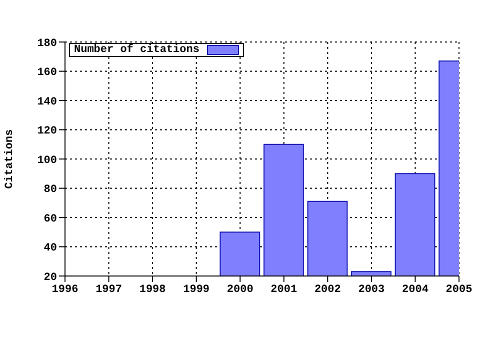 The height and width of the screenshot is (350, 480). I want to click on y-tick-label: 100, so click(47, 160).